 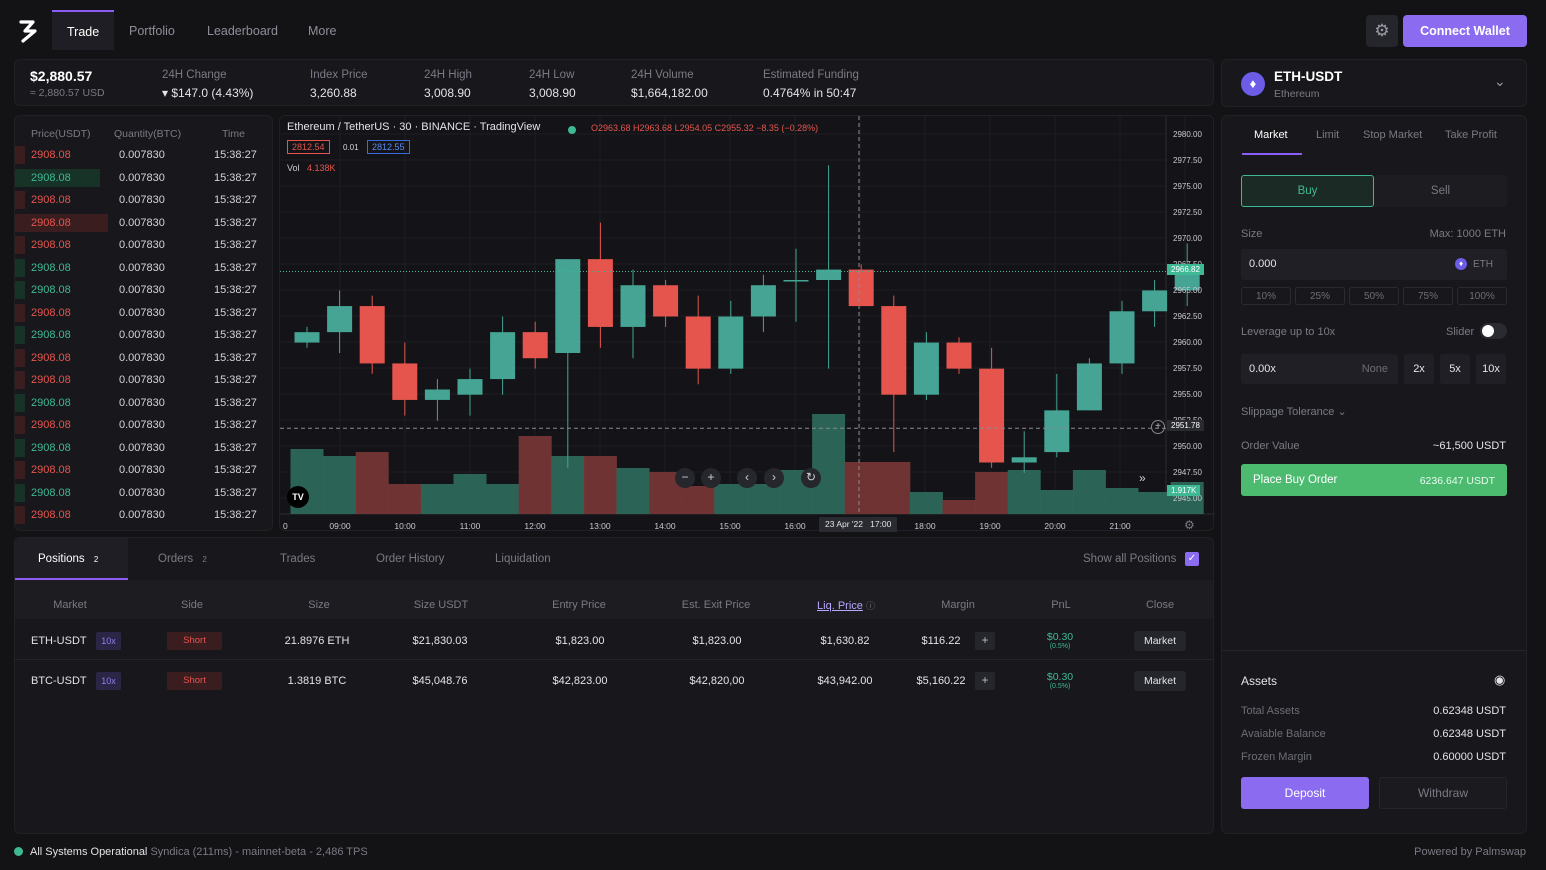 What do you see at coordinates (1500, 679) in the screenshot?
I see `eye-icon: ◉` at bounding box center [1500, 679].